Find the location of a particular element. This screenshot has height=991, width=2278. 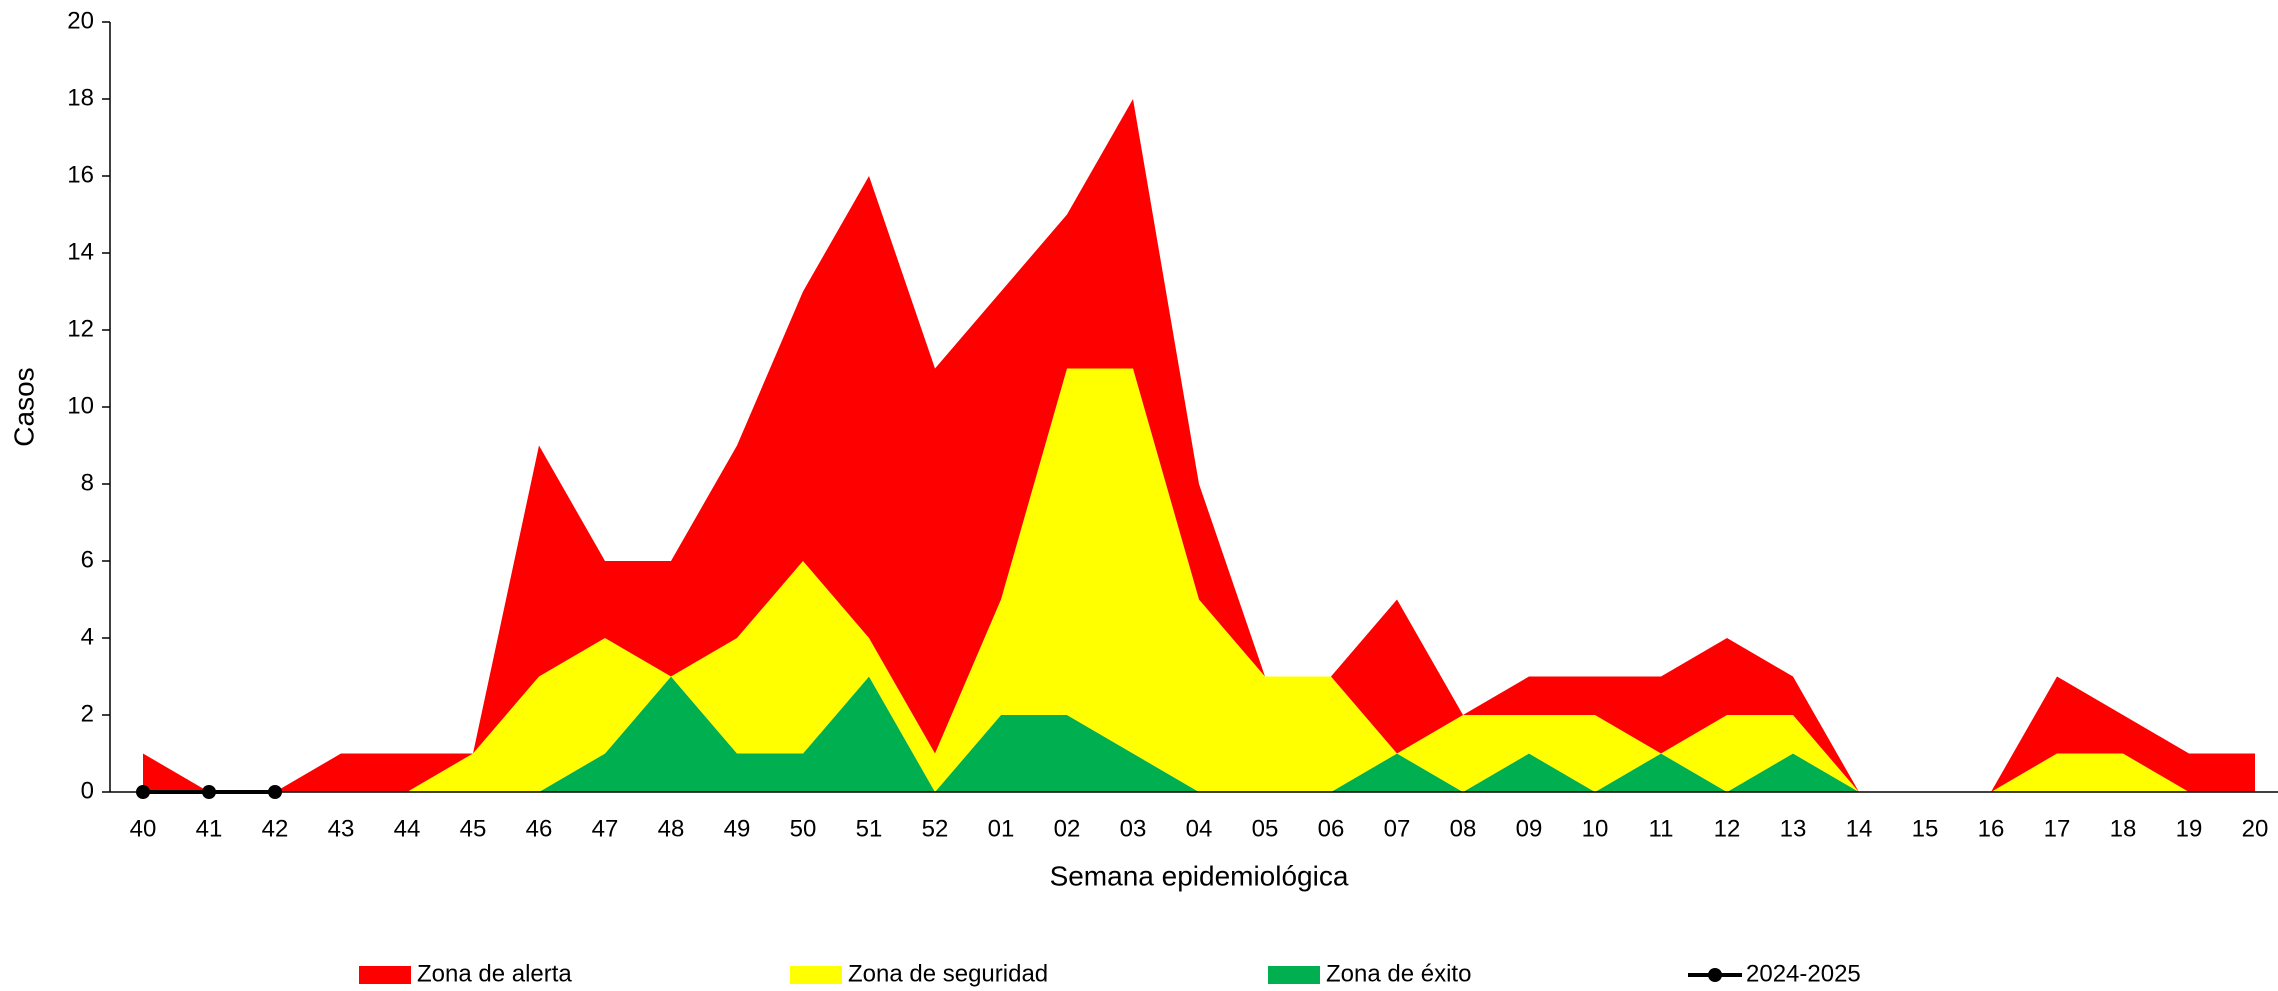

legend-label: Zona de éxito is located at coordinates (1398, 973).